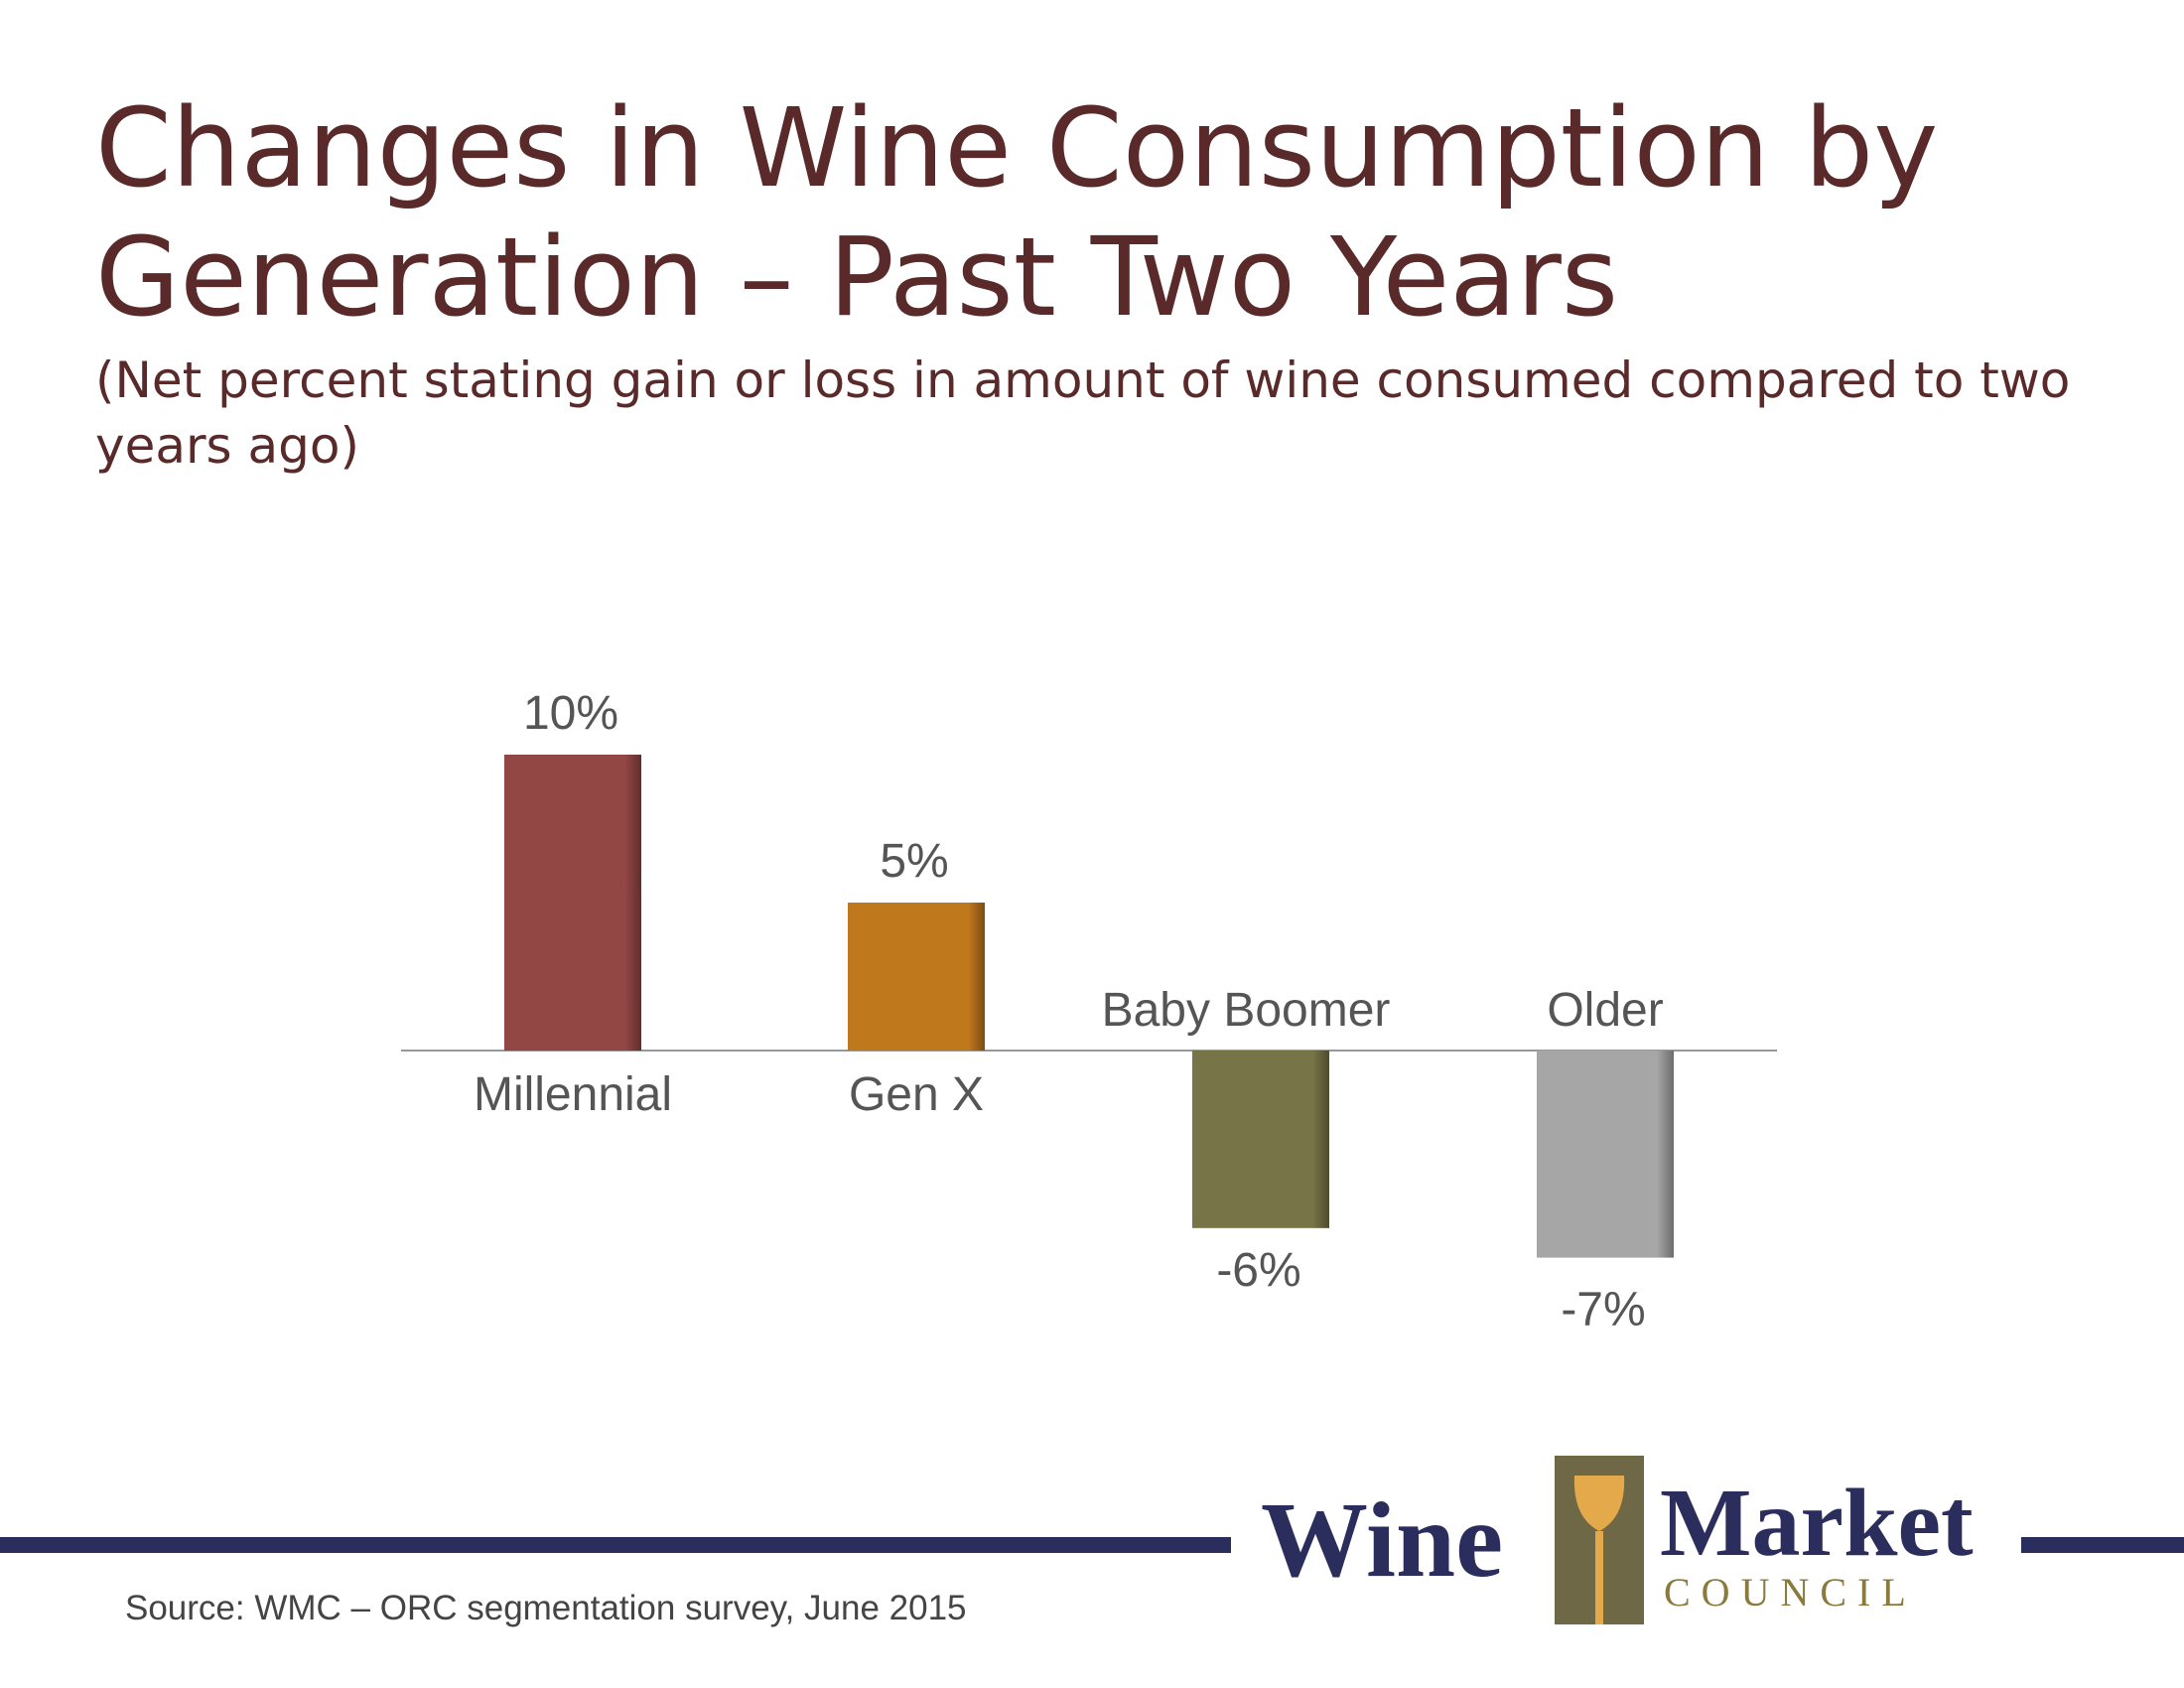 This screenshot has height=1688, width=2184. What do you see at coordinates (916, 1094) in the screenshot?
I see `category-label-gen-x: Gen X` at bounding box center [916, 1094].